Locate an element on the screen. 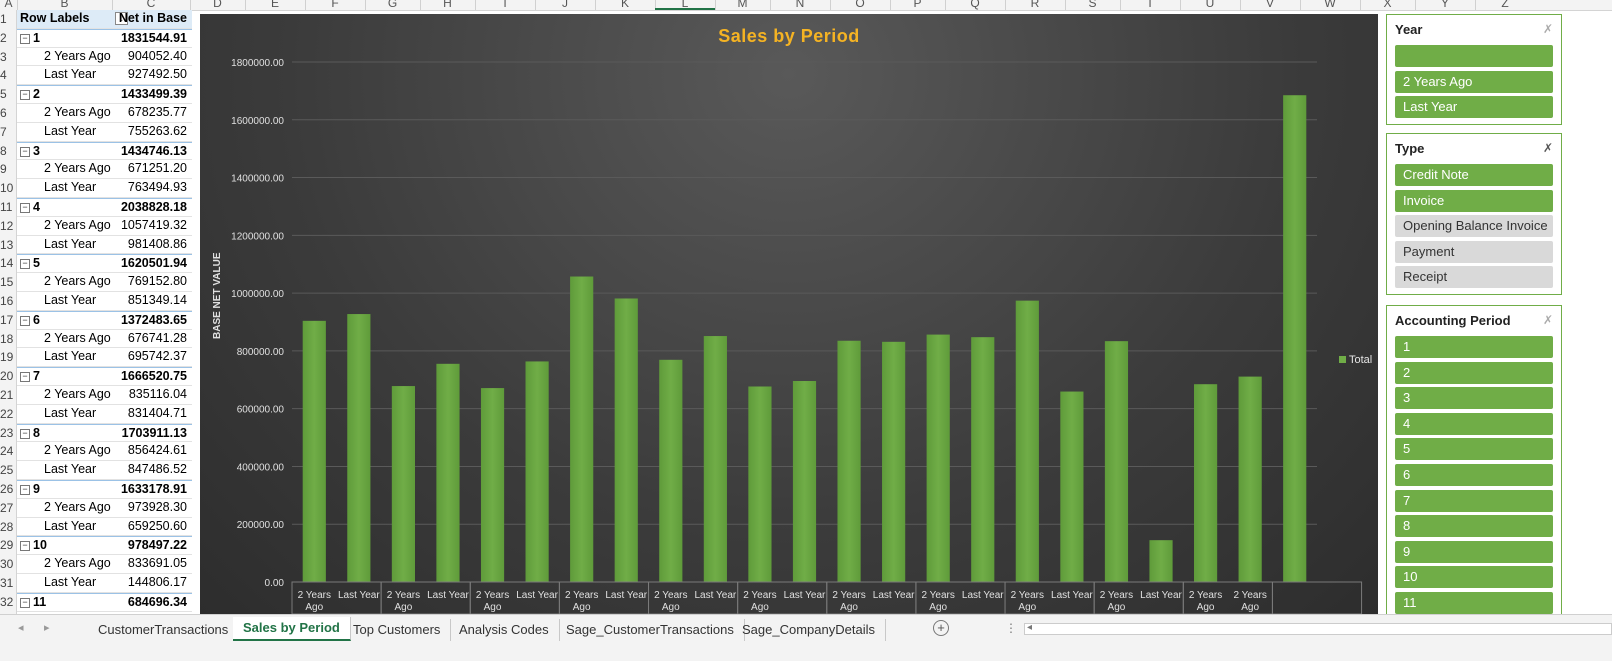 Image resolution: width=1612 pixels, height=661 pixels. pivot-row: −6 1372483.65 is located at coordinates (104, 320).